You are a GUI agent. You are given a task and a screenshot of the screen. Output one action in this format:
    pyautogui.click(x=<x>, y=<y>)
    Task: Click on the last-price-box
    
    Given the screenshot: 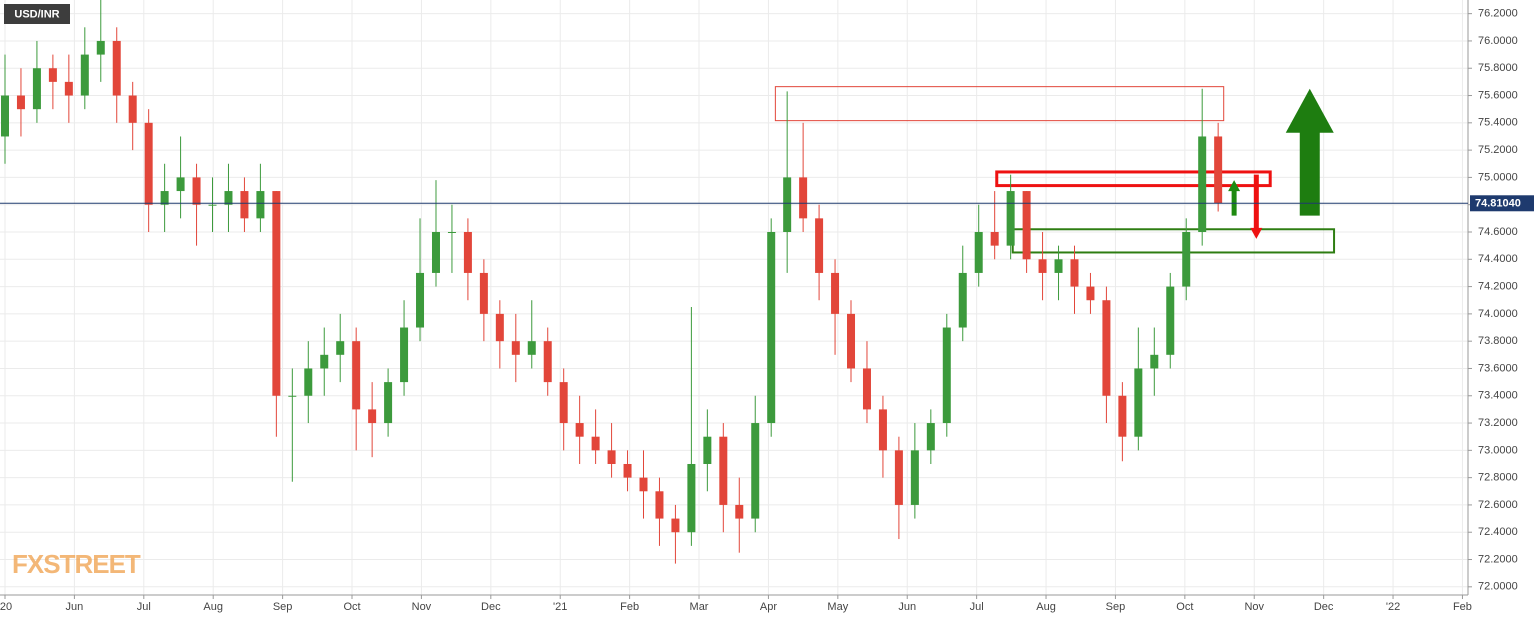 What is the action you would take?
    pyautogui.click(x=1502, y=203)
    